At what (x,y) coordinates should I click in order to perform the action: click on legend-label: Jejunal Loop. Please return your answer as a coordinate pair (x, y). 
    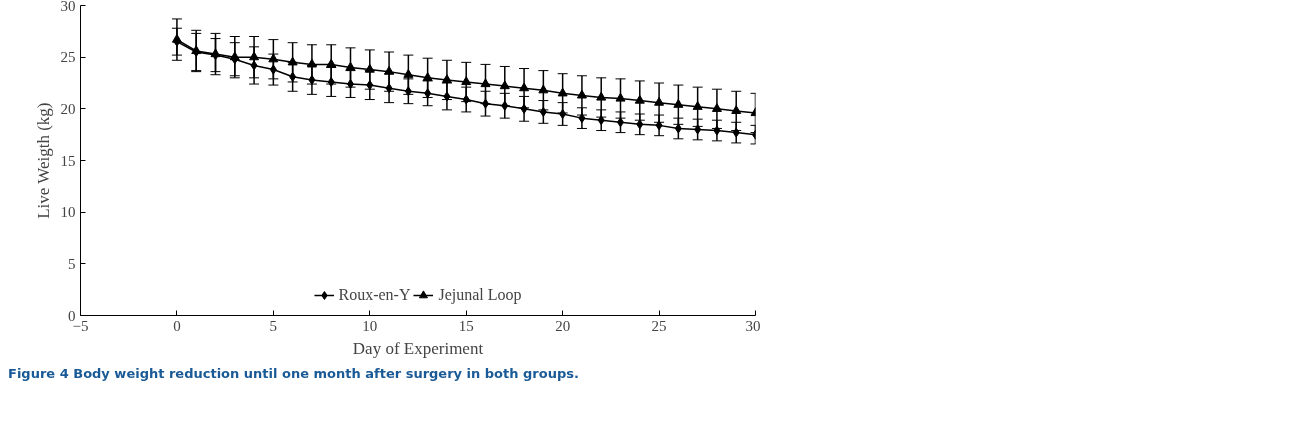
    Looking at the image, I should click on (480, 295).